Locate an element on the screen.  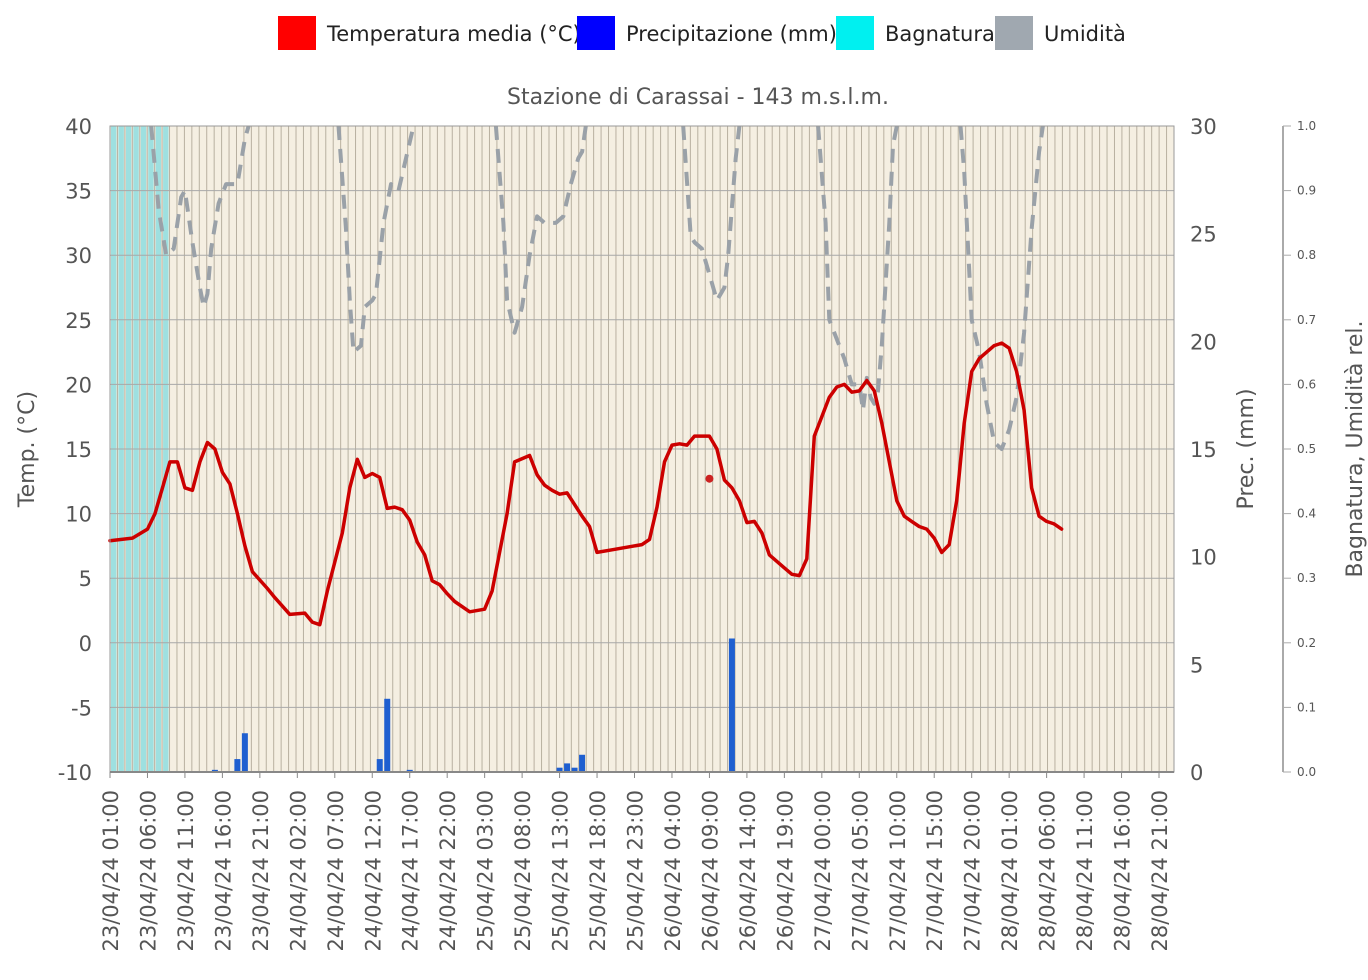
legend-label-2: Bagnatura is located at coordinates (940, 34).